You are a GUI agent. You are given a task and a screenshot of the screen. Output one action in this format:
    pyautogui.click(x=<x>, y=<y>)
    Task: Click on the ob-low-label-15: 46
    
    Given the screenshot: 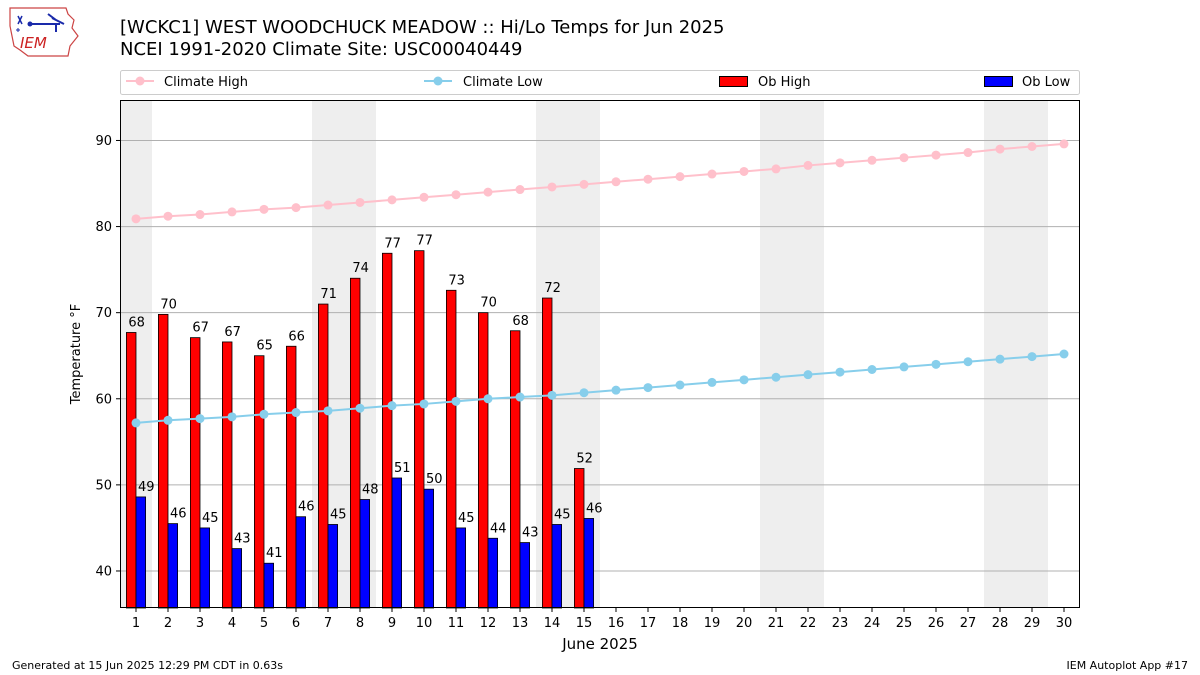 What is the action you would take?
    pyautogui.click(x=594, y=508)
    